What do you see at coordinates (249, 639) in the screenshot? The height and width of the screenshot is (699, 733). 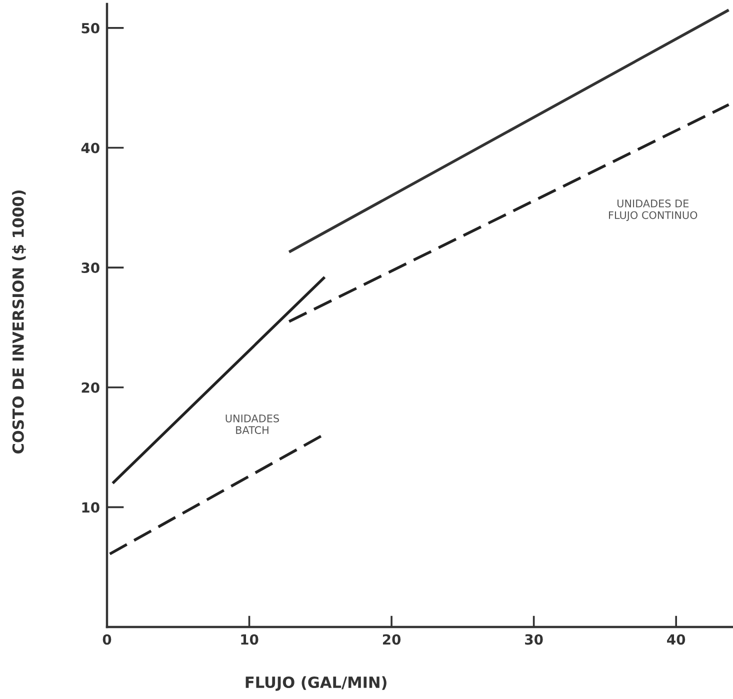 I see `x-tick-label: 10` at bounding box center [249, 639].